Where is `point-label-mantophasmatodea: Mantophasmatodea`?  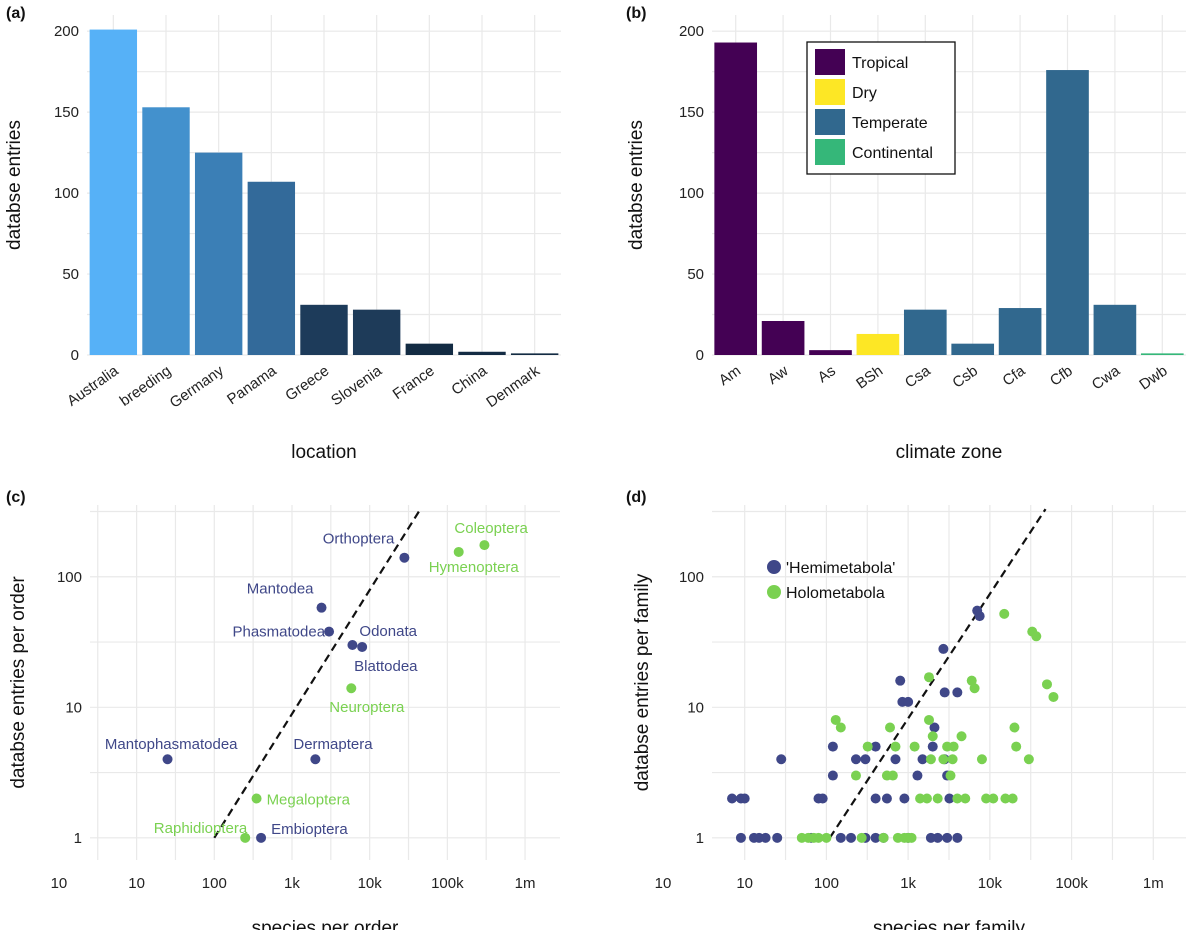
point-label-mantophasmatodea: Mantophasmatodea is located at coordinates (171, 744).